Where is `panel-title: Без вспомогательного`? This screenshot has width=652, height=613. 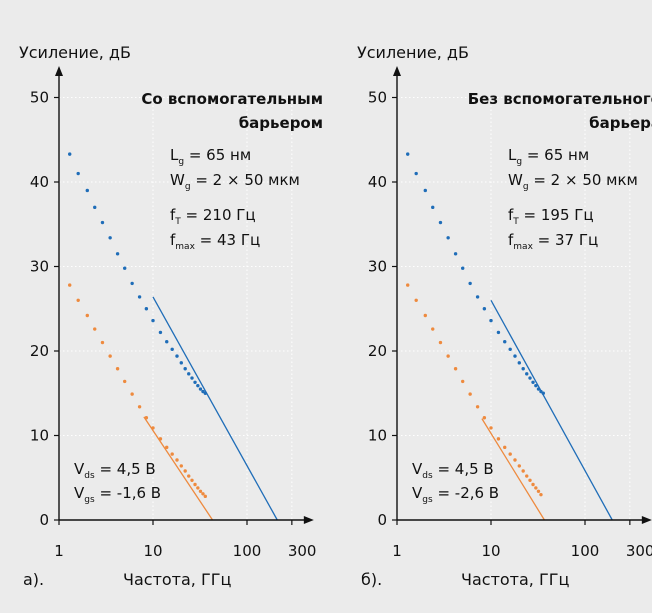
panel-title: Без вспомогательного is located at coordinates (560, 99).